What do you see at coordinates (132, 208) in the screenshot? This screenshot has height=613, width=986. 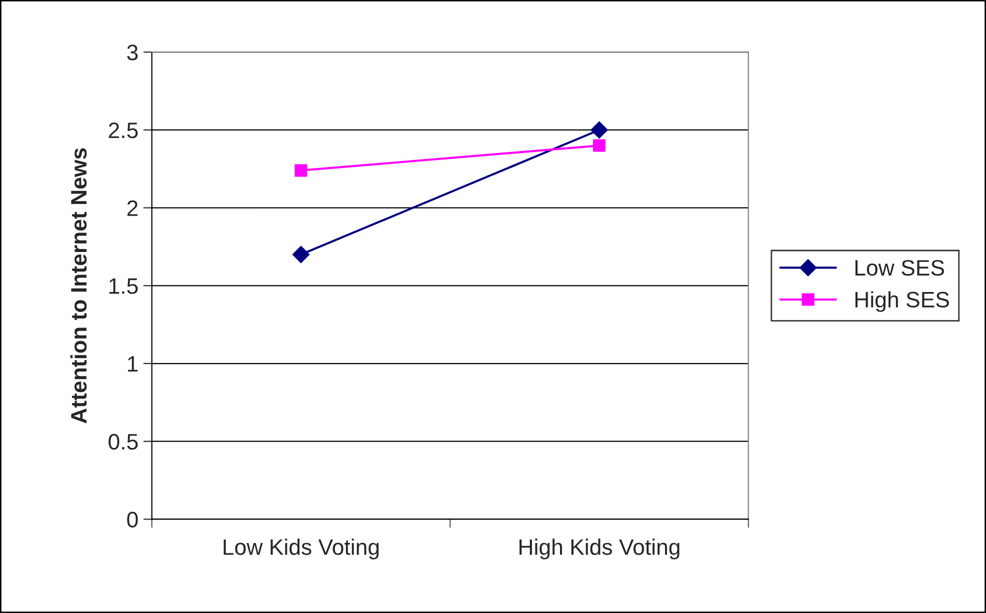 I see `y-tick-label: 2` at bounding box center [132, 208].